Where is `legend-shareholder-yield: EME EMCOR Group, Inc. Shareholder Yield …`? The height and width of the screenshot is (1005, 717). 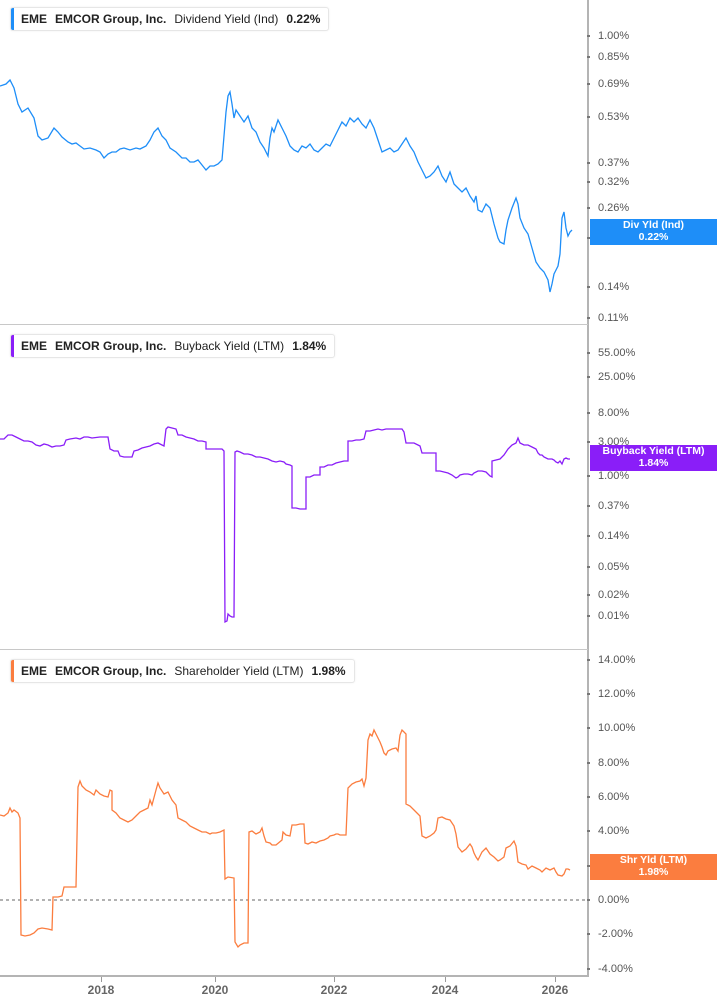 legend-shareholder-yield: EME EMCOR Group, Inc. Shareholder Yield … is located at coordinates (182, 671).